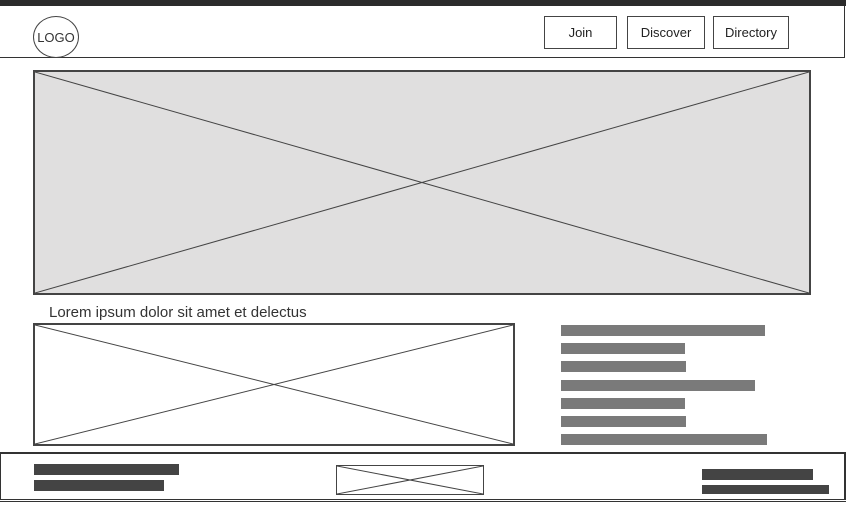 This screenshot has width=846, height=505. I want to click on logo: LOGO, so click(56, 37).